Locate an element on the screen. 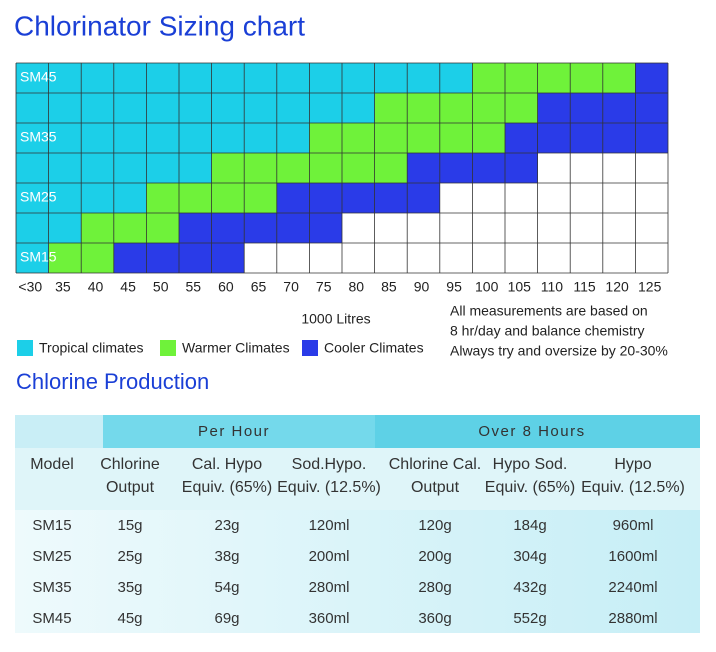  table-cell: 54g is located at coordinates (226, 587).